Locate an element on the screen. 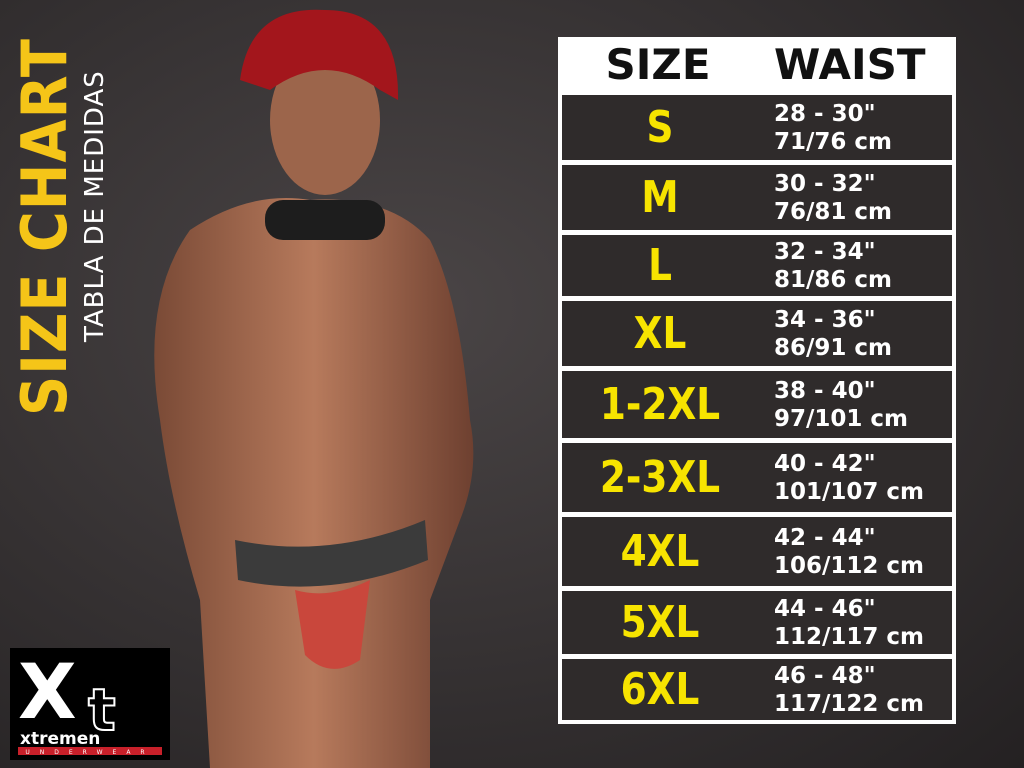 The image size is (1024, 768). xtremen-logo: X t xtremen UNDERWEAR is located at coordinates (90, 703).